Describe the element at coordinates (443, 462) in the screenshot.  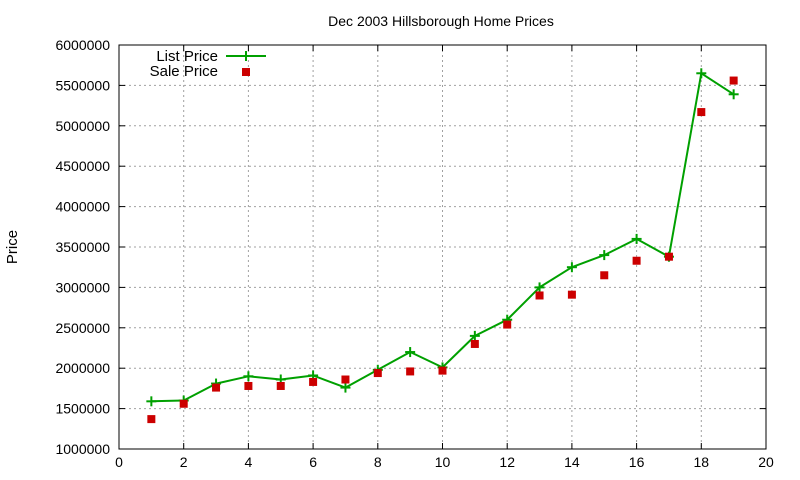
I see `x-tick-label: 10` at that location.